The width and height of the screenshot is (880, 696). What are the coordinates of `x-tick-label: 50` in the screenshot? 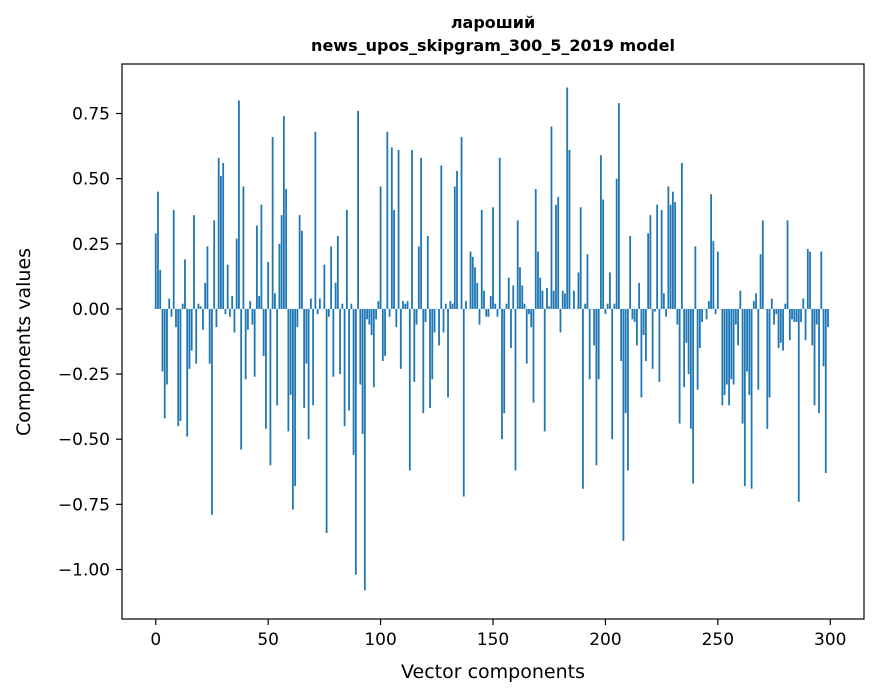 It's located at (268, 640).